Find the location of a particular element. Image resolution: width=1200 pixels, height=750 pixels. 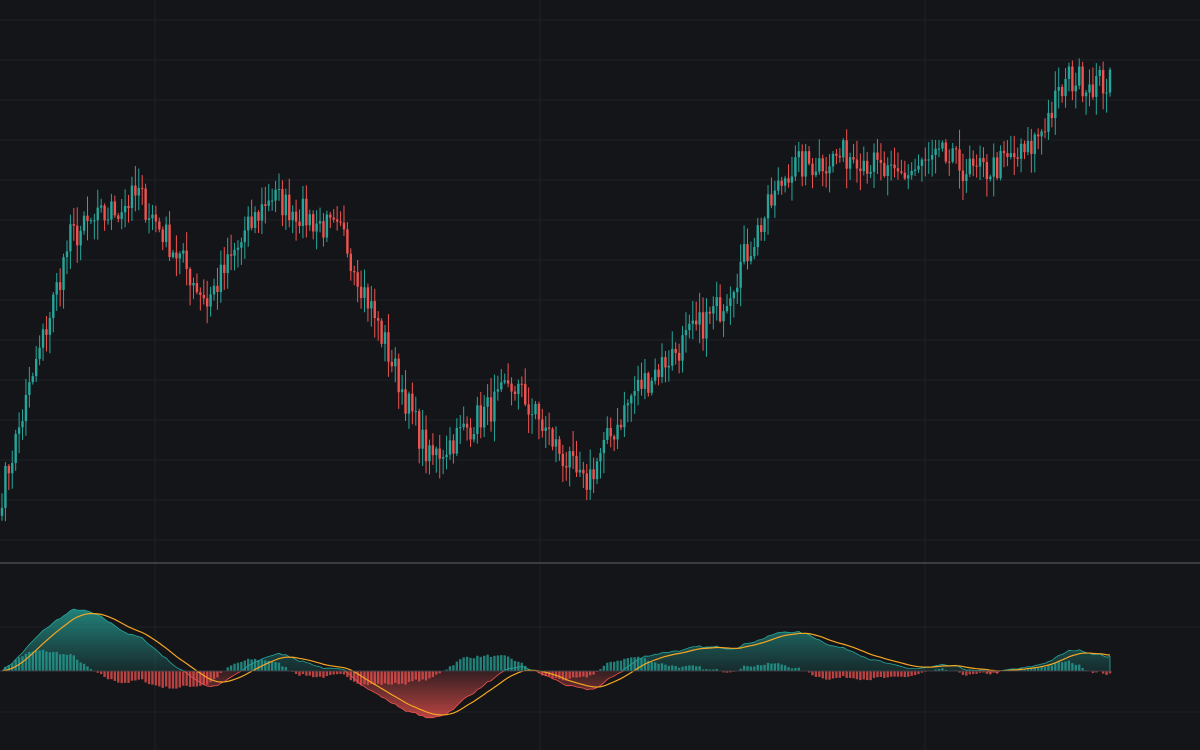

macd-pane is located at coordinates (556, 663).